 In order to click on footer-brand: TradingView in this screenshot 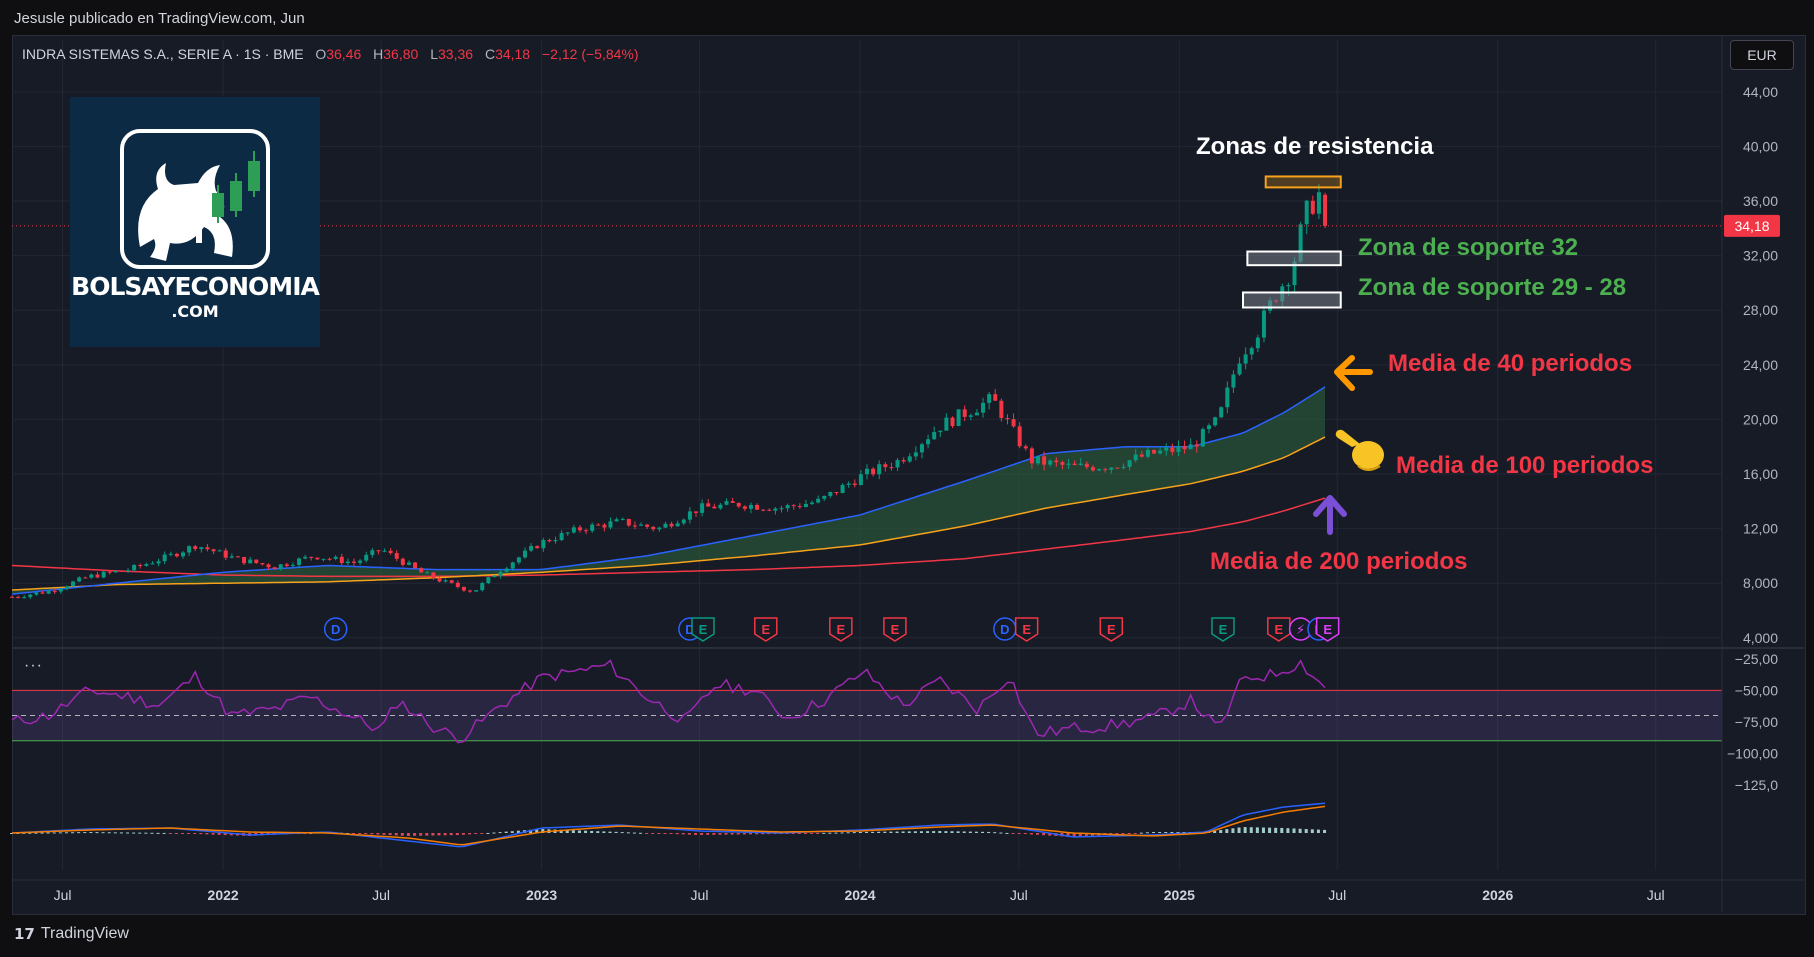, I will do `click(84, 933)`.